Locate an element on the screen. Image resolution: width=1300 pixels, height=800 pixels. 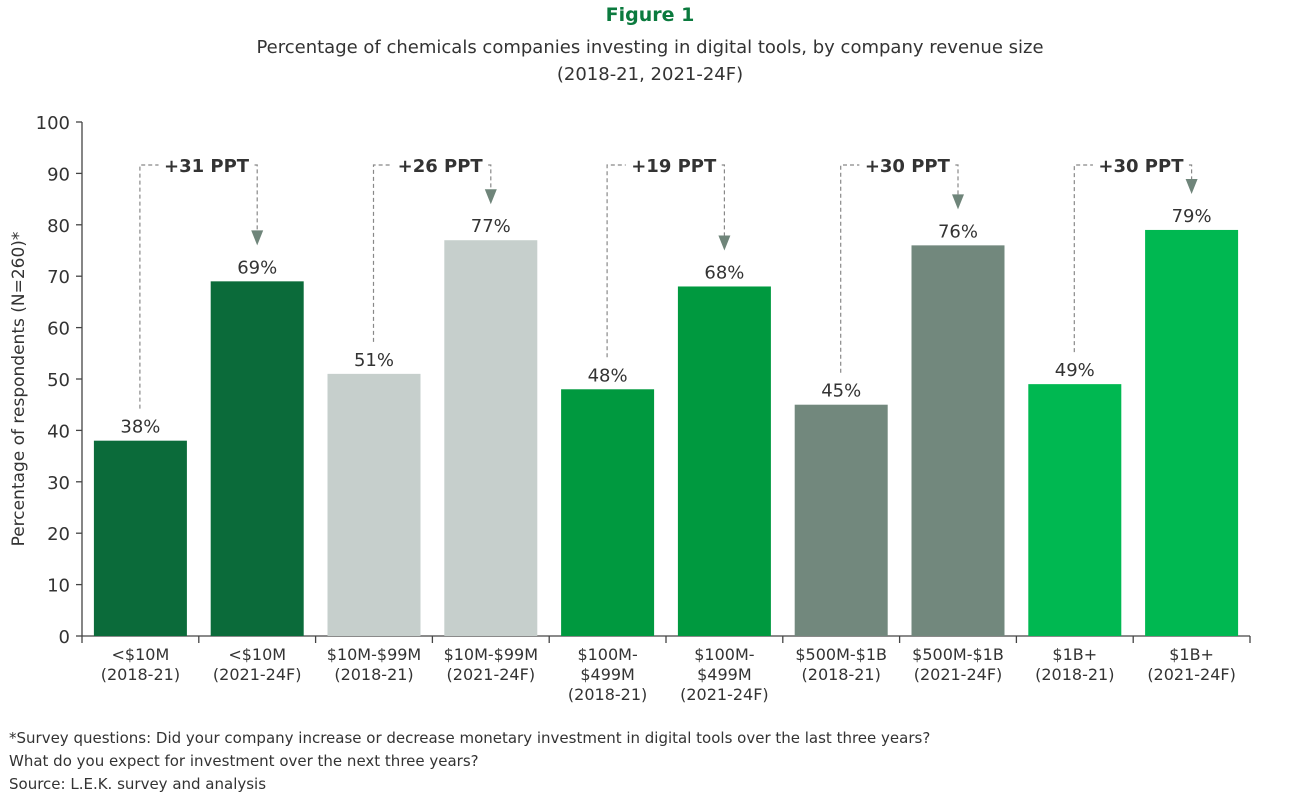
bar-value-label: 76% is located at coordinates (958, 231).